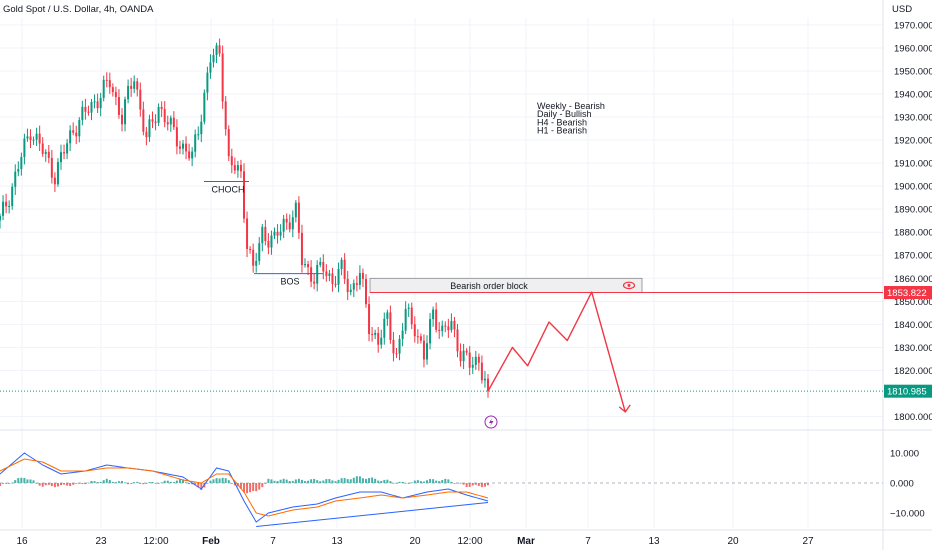 This screenshot has width=932, height=550. What do you see at coordinates (913, 25) in the screenshot?
I see `price-tick-label: 1970.000` at bounding box center [913, 25].